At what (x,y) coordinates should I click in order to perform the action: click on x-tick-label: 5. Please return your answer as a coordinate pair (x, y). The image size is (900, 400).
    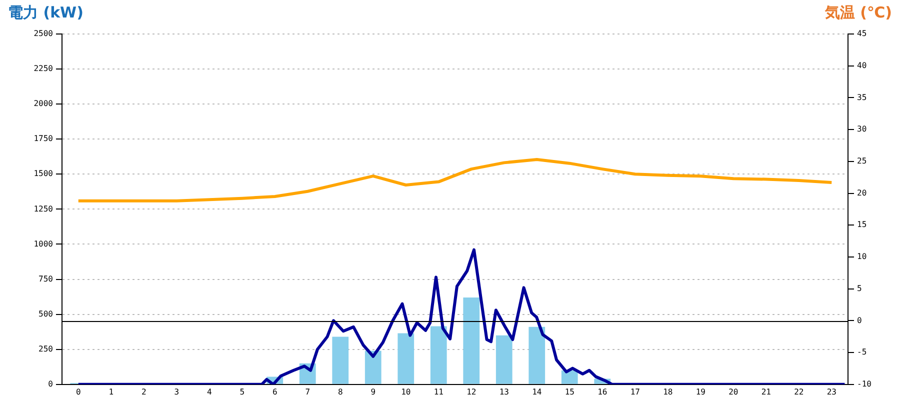
    Looking at the image, I should click on (242, 391).